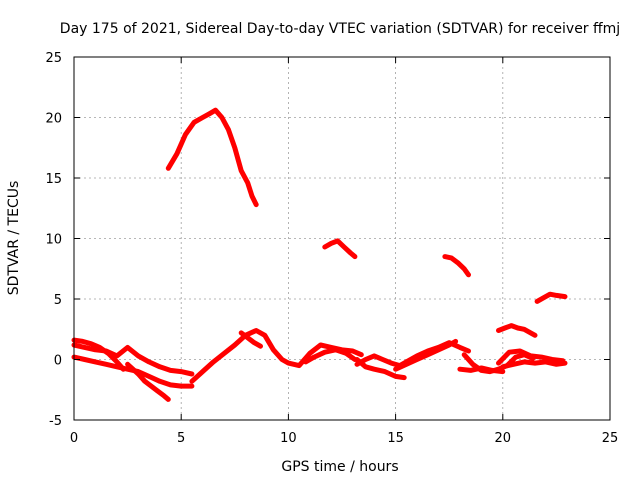  I want to click on y-tick-label: 0, so click(58, 361).